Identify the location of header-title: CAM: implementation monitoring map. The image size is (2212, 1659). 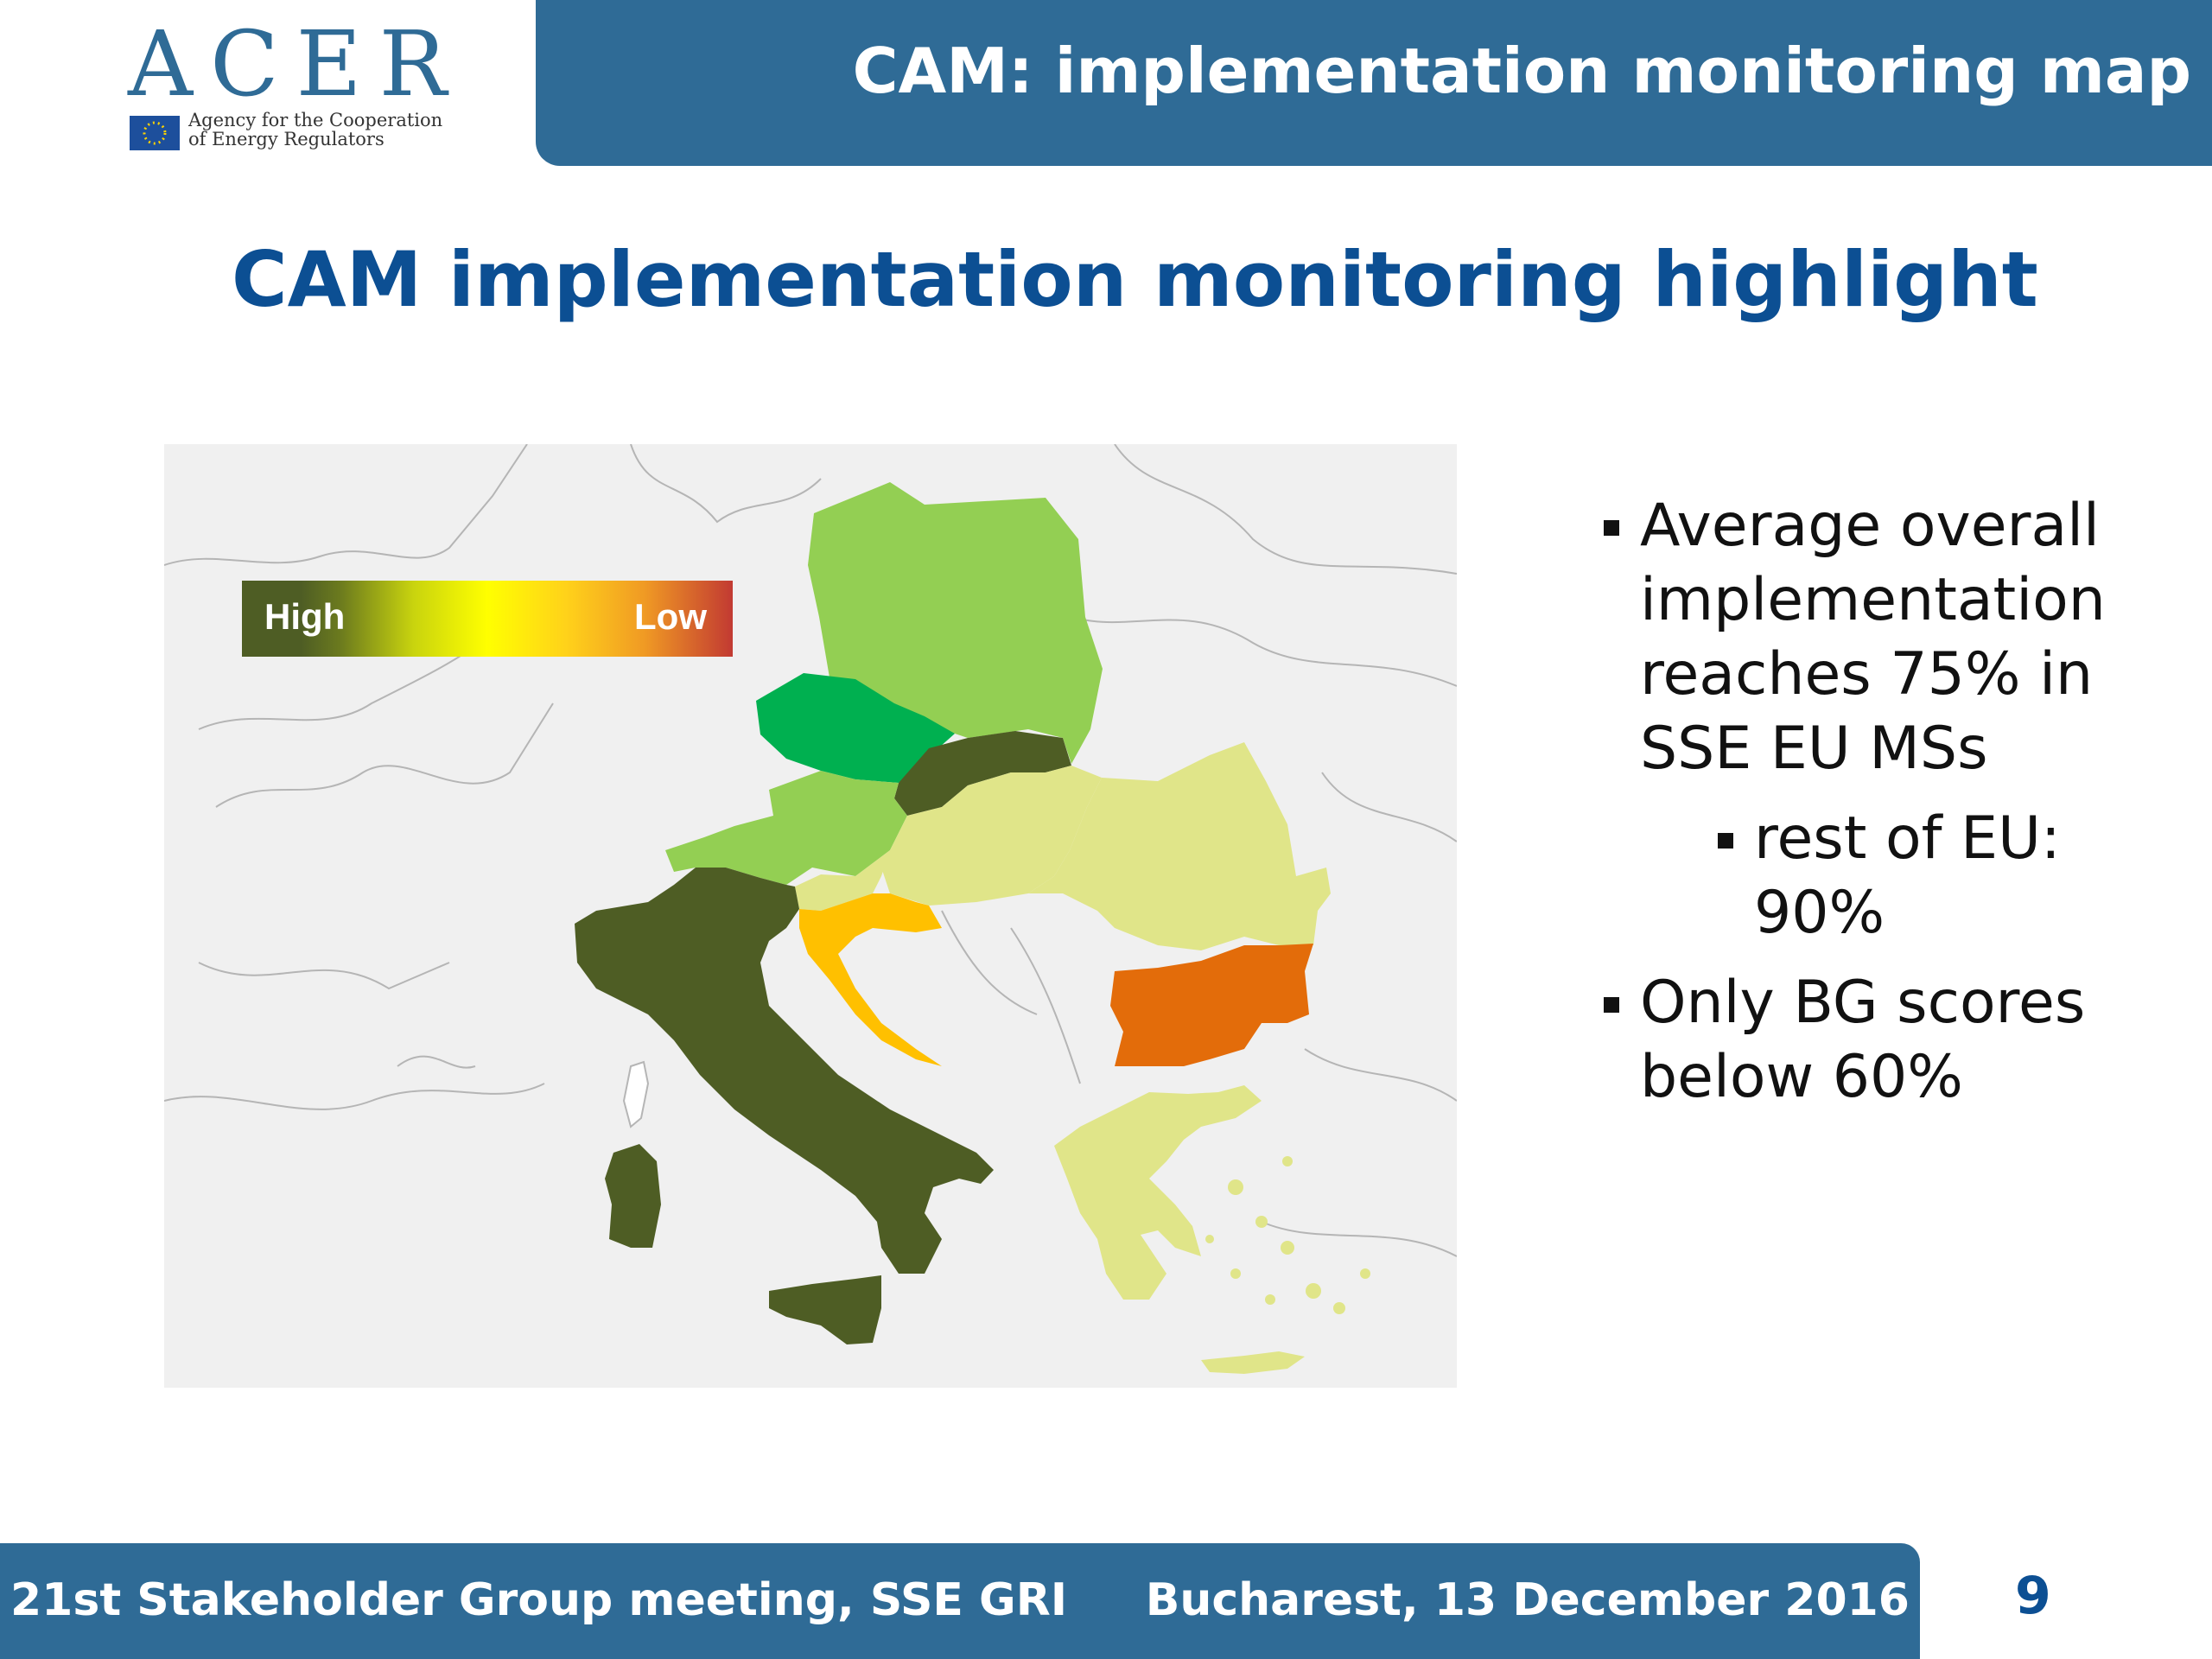
(1521, 71).